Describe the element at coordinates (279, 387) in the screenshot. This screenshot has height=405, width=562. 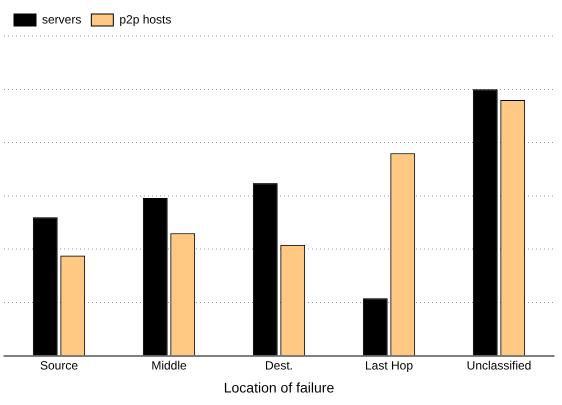
I see `x-axis-title: Location of failure` at that location.